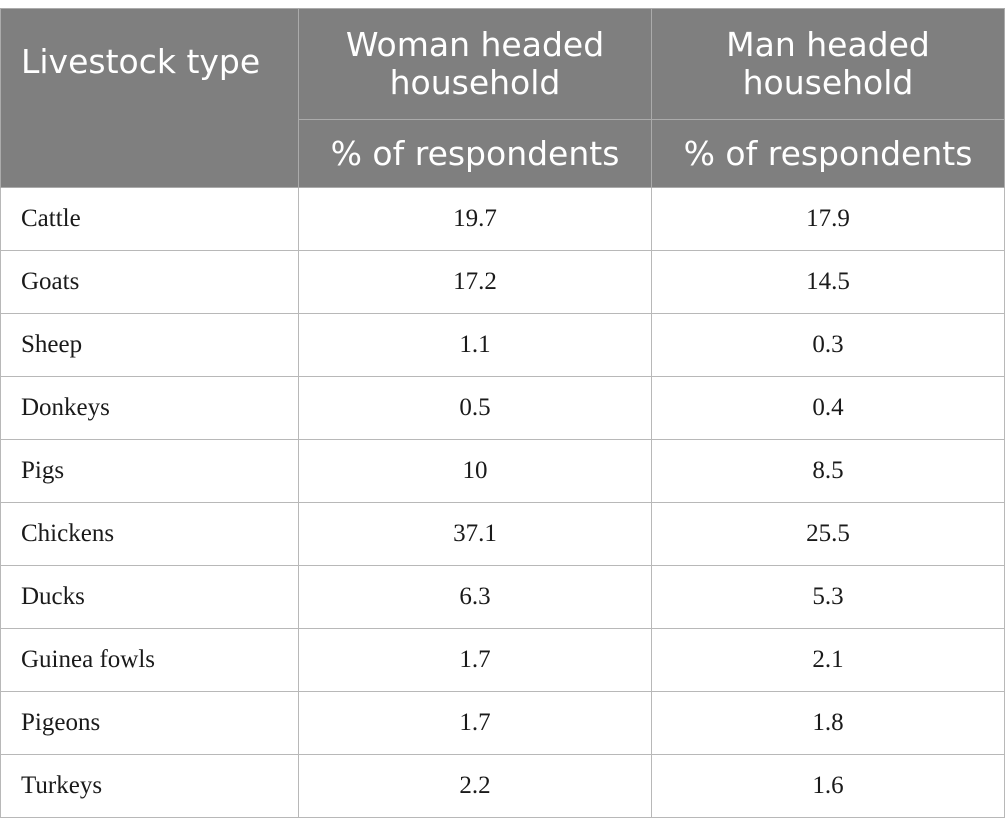 This screenshot has width=1005, height=819. I want to click on livestock-name: Chickens, so click(149, 534).